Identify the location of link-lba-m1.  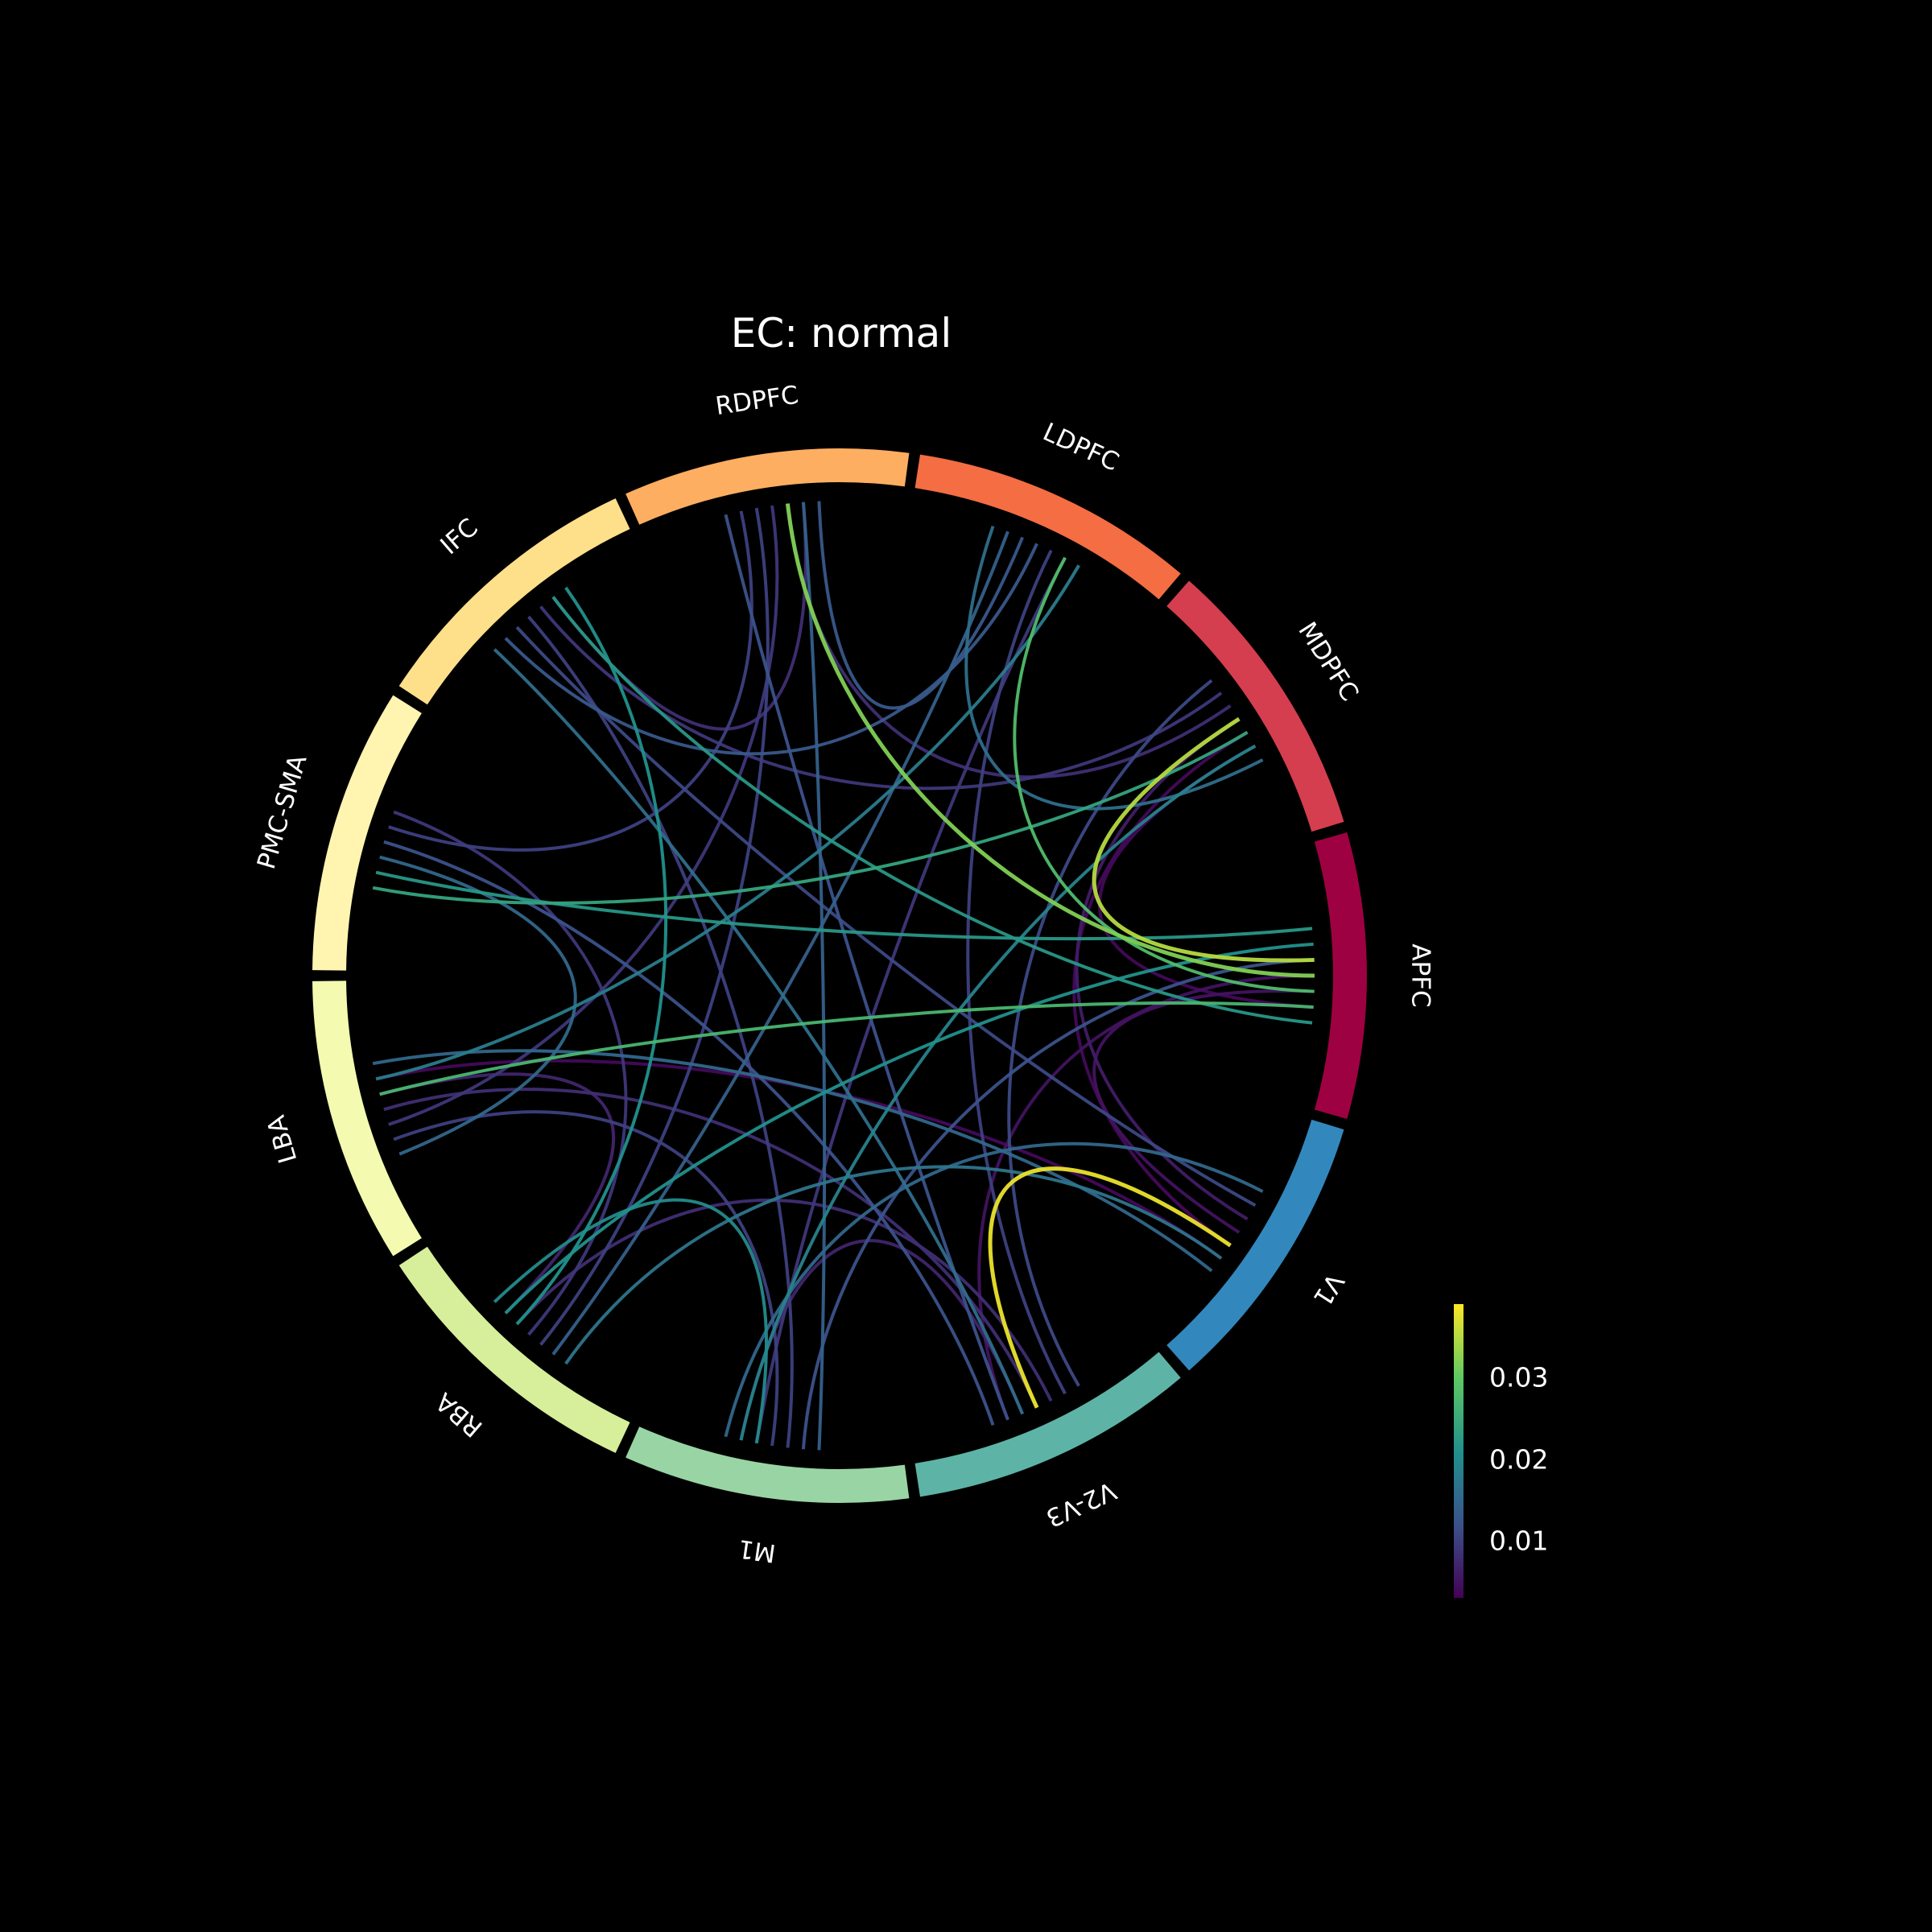
(586, 1278).